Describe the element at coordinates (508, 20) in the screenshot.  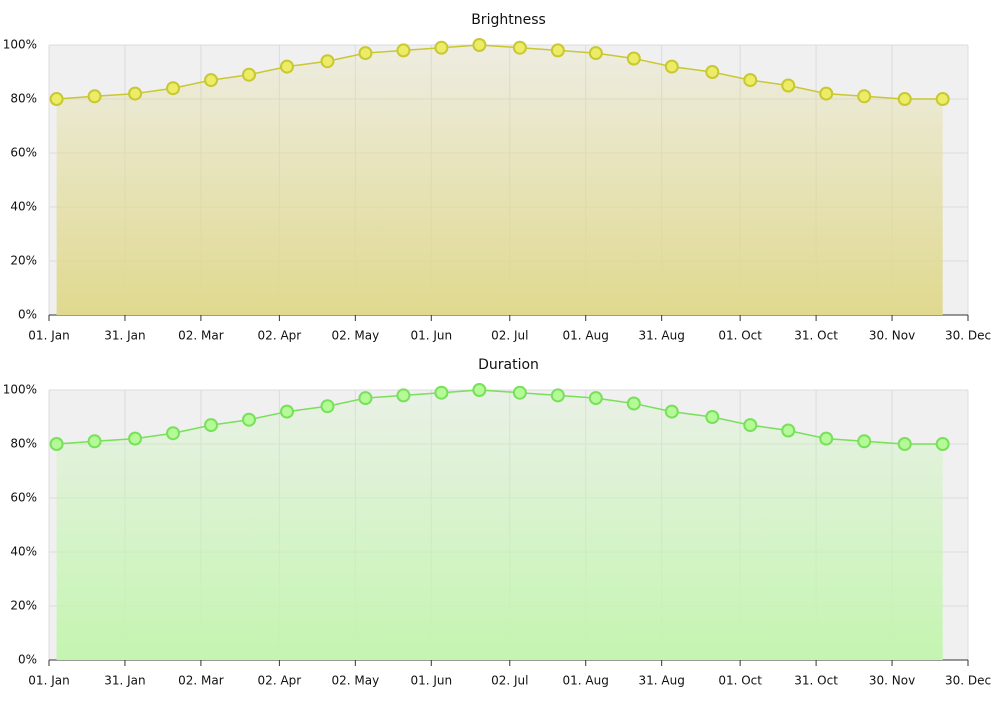
I see `chart-title: Brightness` at that location.